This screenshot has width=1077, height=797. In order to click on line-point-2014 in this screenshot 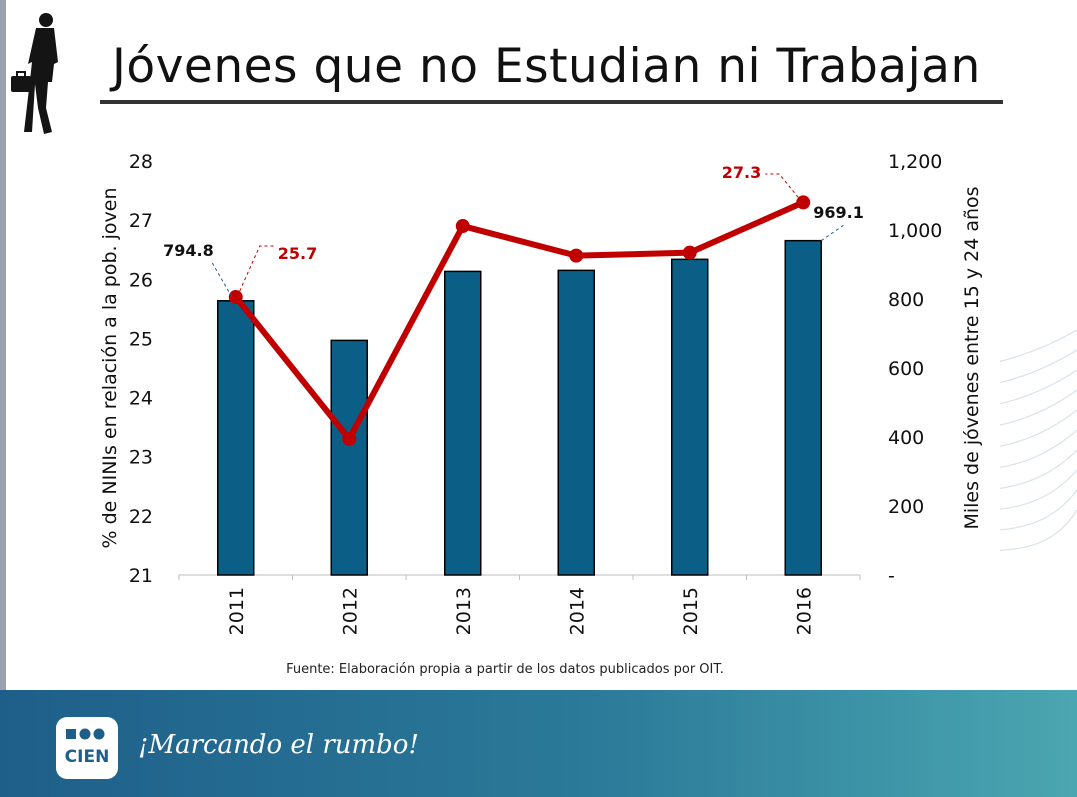, I will do `click(576, 255)`.